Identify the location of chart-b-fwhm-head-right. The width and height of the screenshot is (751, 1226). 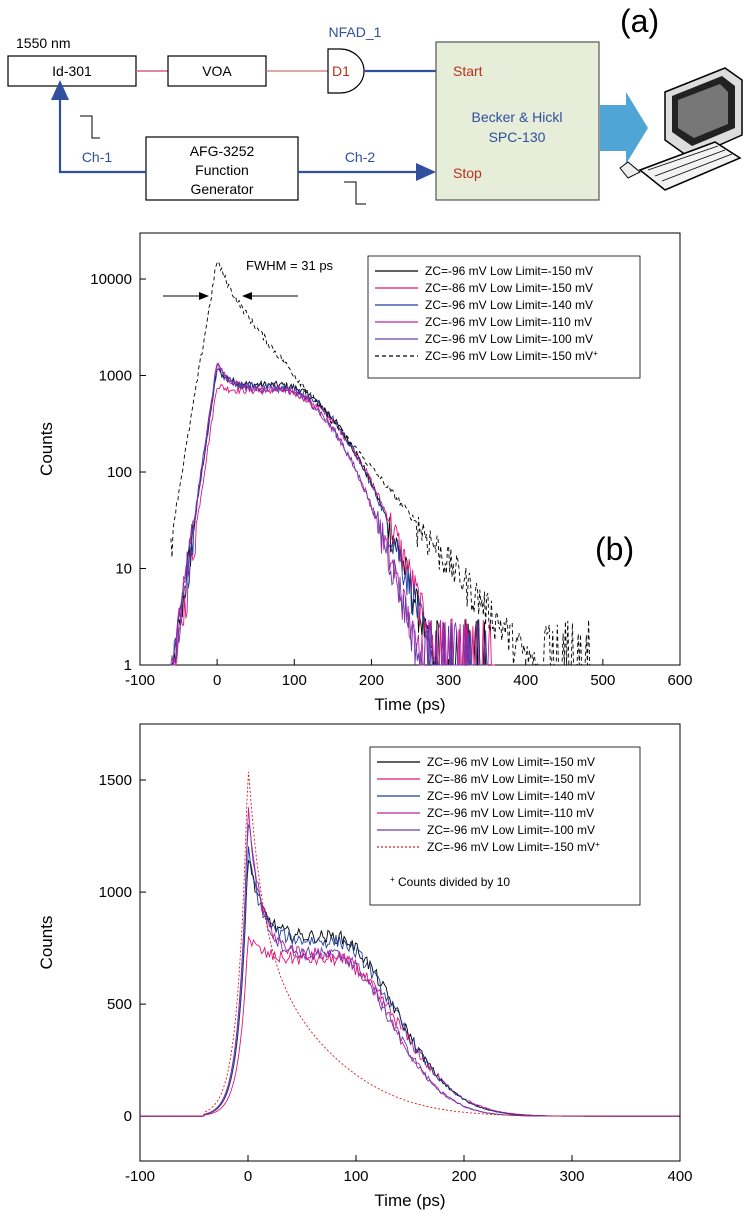
(247, 296).